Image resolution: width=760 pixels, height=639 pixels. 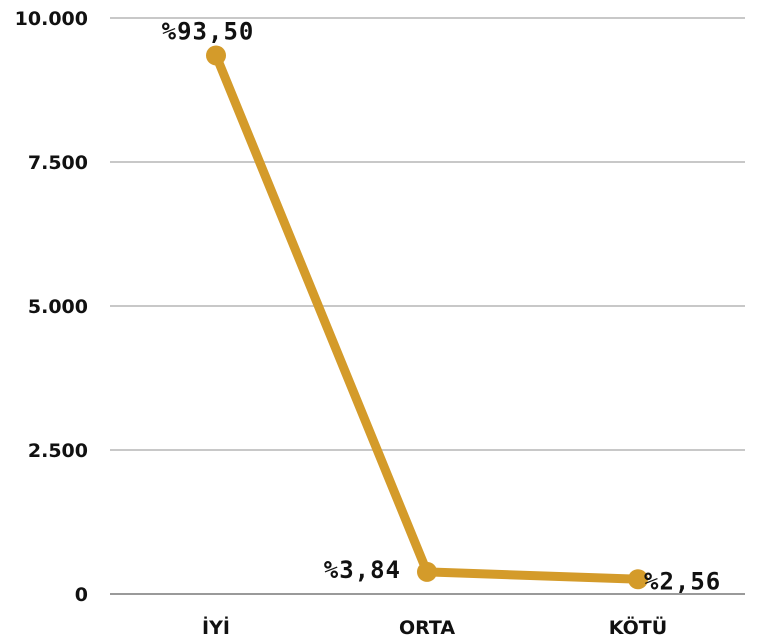 What do you see at coordinates (362, 570) in the screenshot?
I see `data-label: %3,84` at bounding box center [362, 570].